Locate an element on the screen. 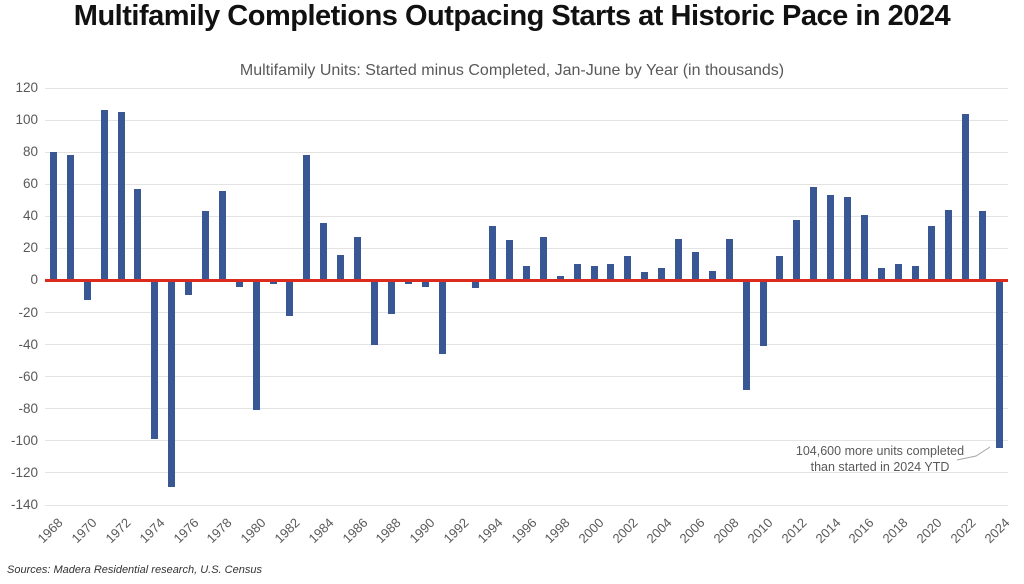 Image resolution: width=1024 pixels, height=584 pixels. bar-2014 is located at coordinates (831, 238).